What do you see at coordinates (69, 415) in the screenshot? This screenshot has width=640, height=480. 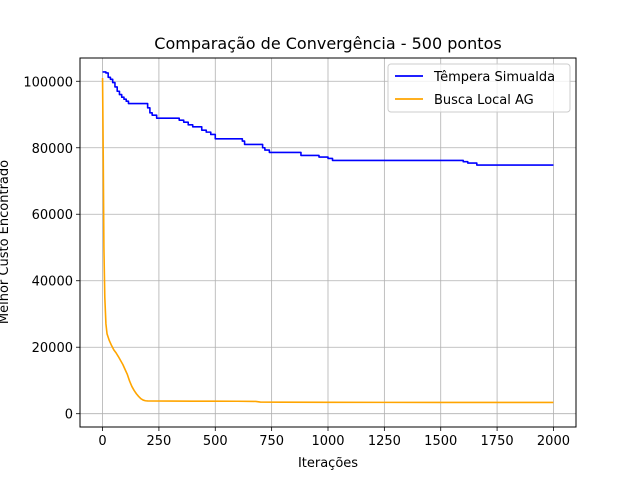 I see `y-tick-label: 0` at bounding box center [69, 415].